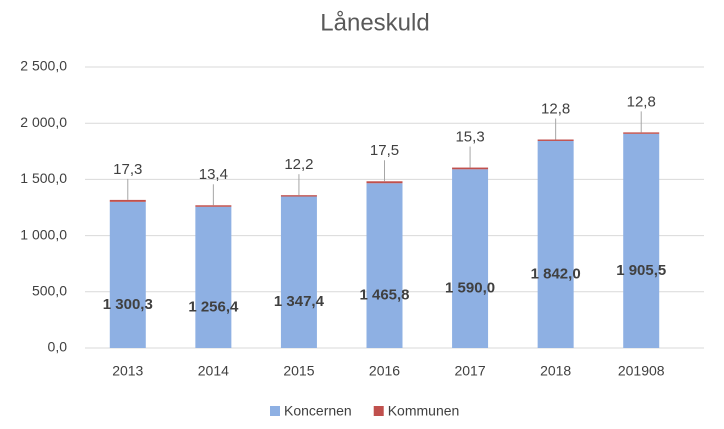  I want to click on x-tick-label: 2014, so click(213, 371).